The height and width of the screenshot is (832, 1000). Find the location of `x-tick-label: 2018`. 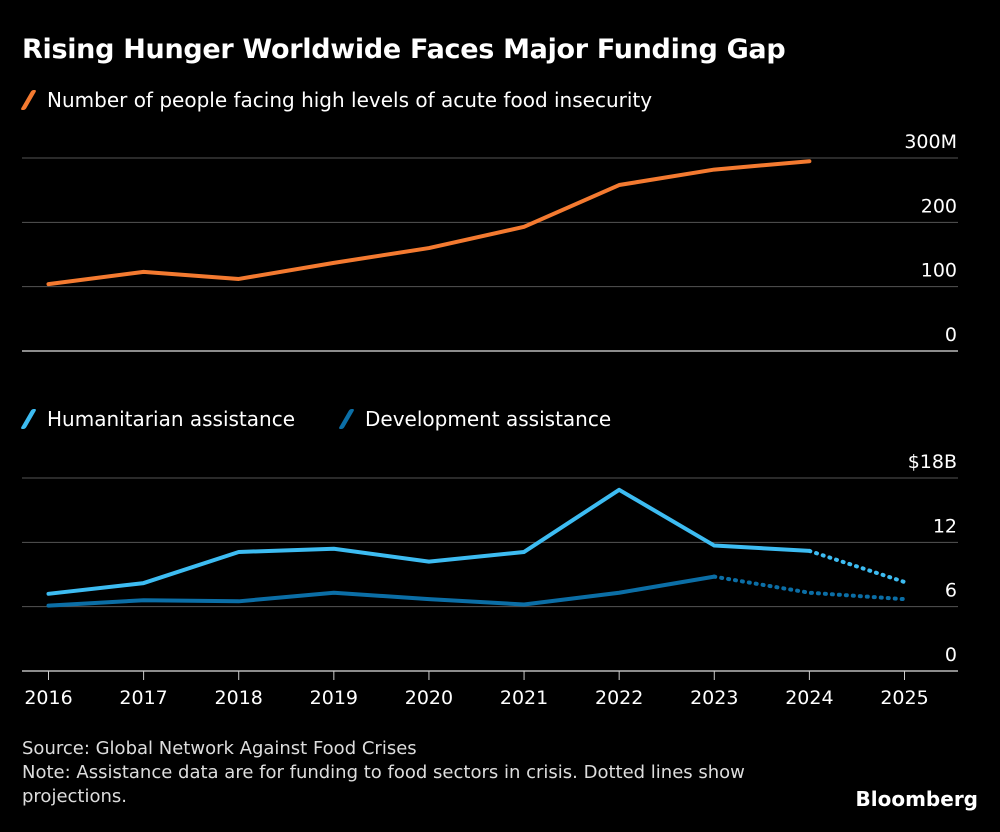

x-tick-label: 2018 is located at coordinates (239, 698).